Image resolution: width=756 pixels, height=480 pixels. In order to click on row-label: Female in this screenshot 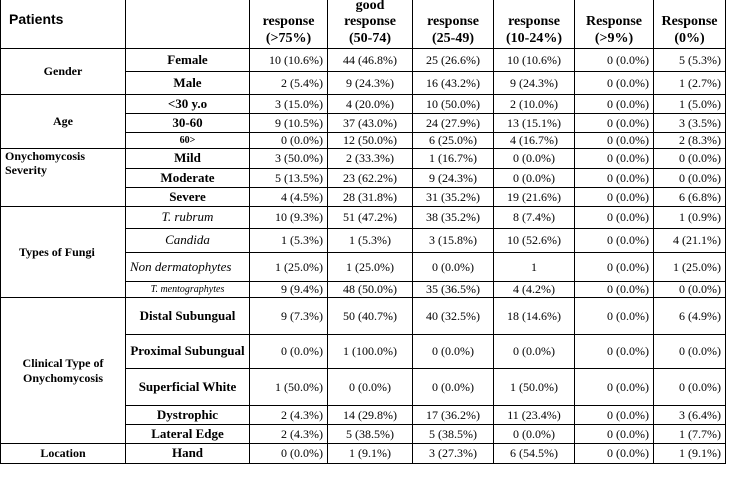, I will do `click(187, 60)`.